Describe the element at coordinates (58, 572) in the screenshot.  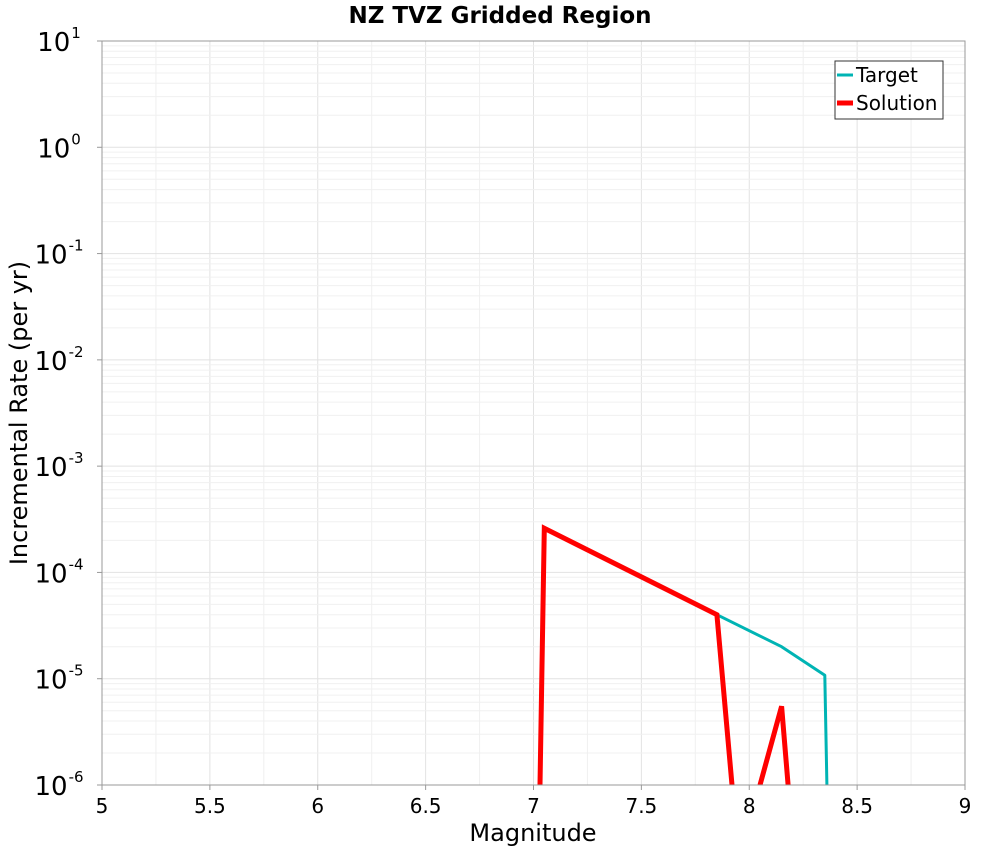
I see `y-tick-label: 10⁻⁴` at that location.